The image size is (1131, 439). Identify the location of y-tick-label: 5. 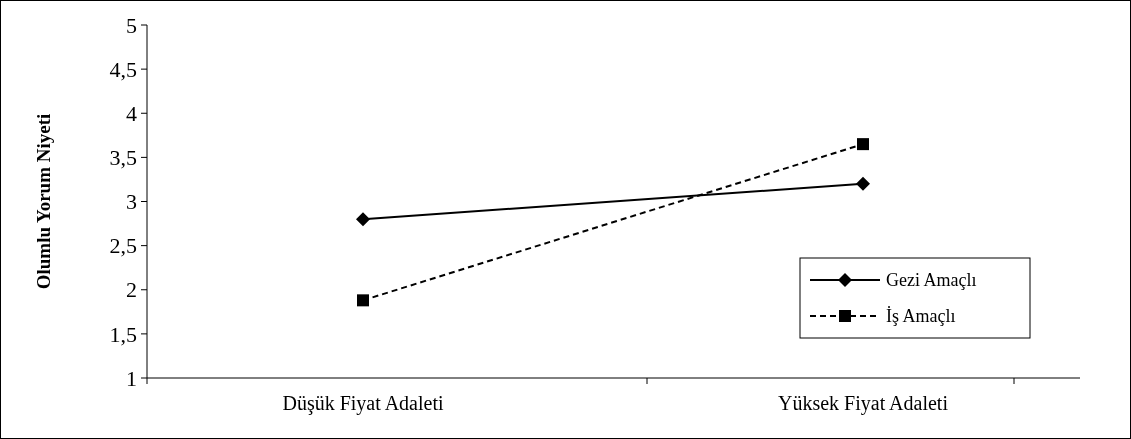
(131, 25).